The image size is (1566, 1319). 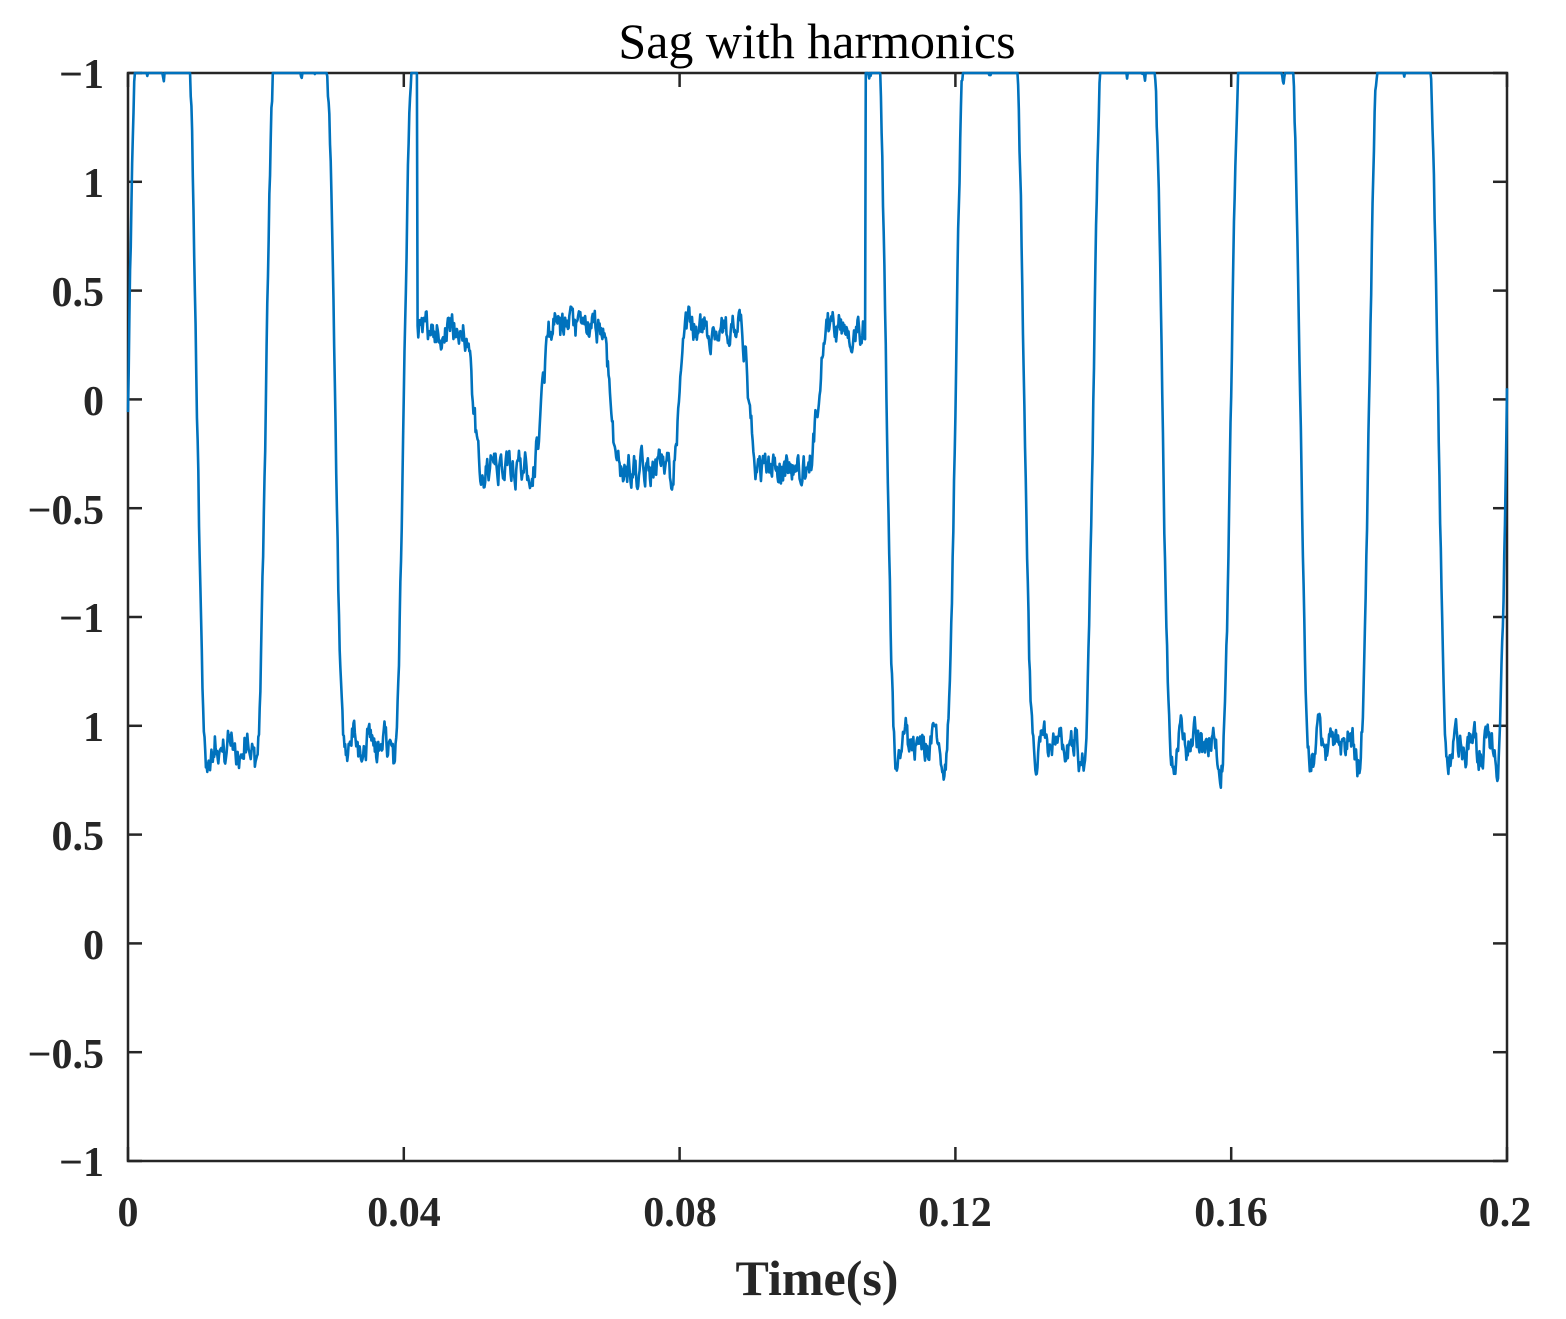 I want to click on x-tick-label: 0.16, so click(x=1231, y=1213).